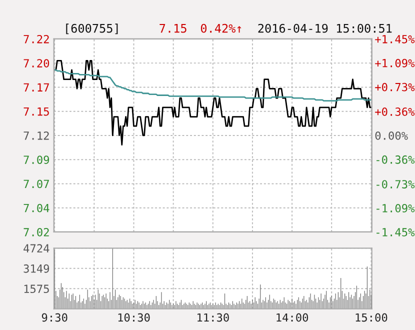 This screenshot has width=415, height=330. What do you see at coordinates (372, 317) in the screenshot?
I see `x-tick-label: 15:00` at bounding box center [372, 317].